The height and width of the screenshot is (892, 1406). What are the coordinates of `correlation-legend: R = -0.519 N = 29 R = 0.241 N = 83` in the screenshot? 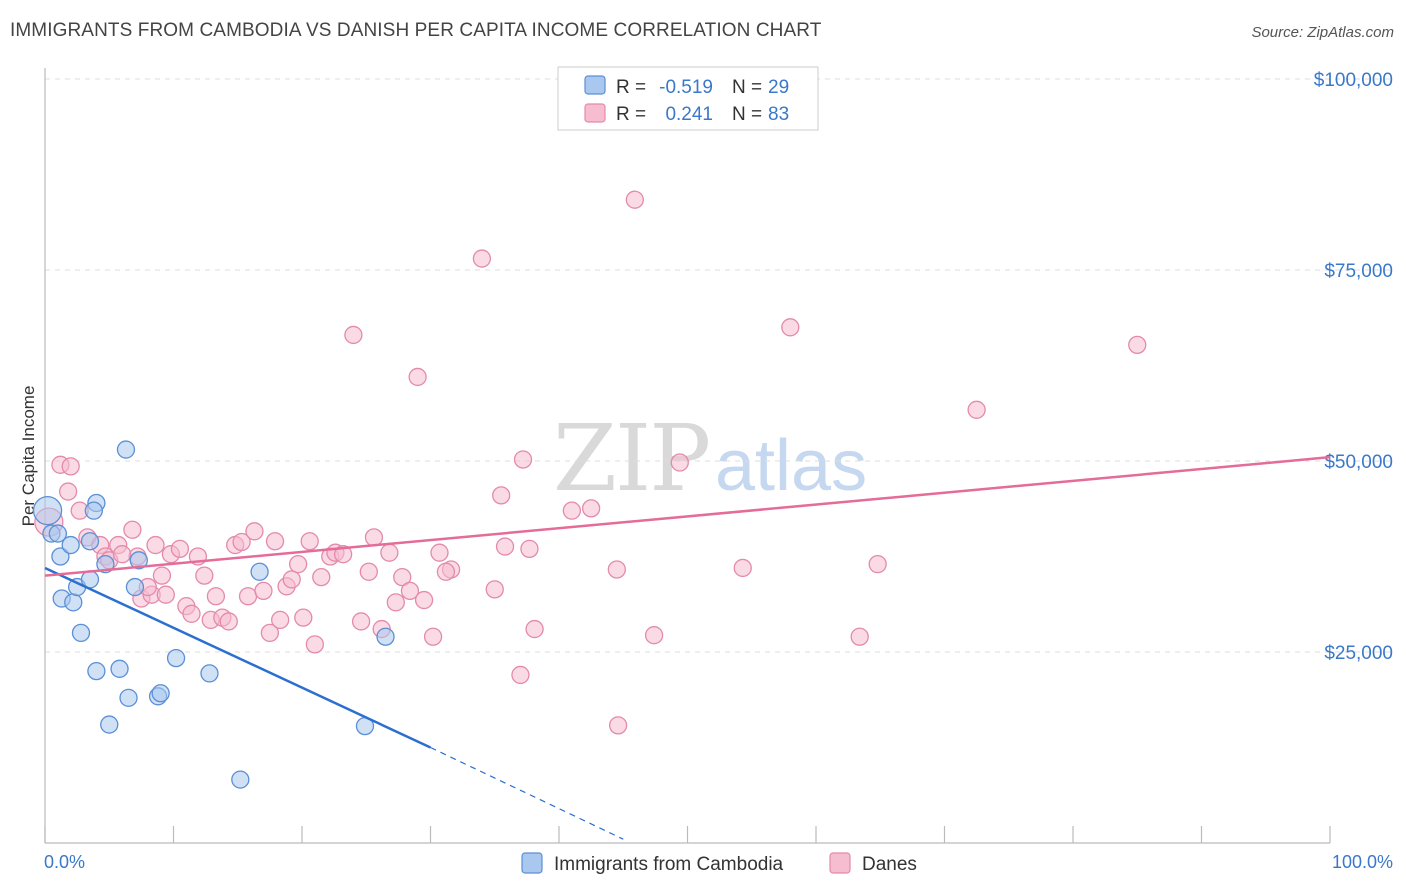 It's located at (688, 98).